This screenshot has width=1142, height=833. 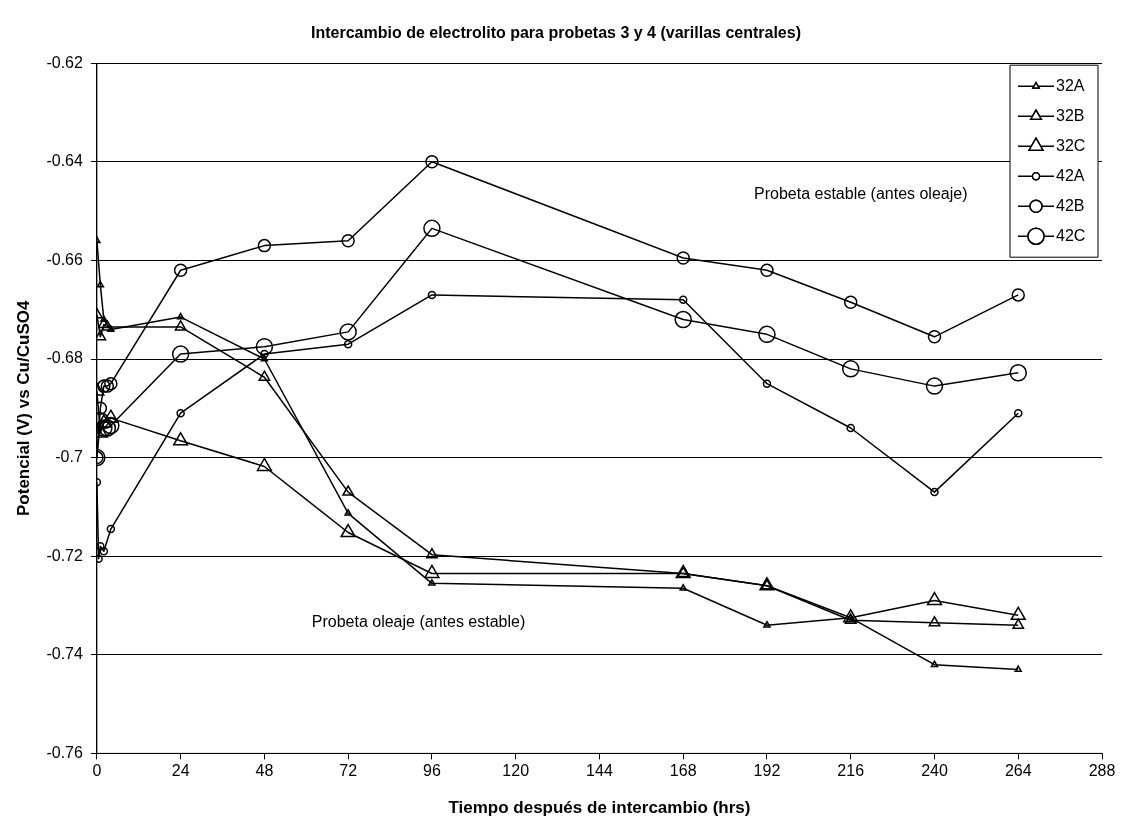 I want to click on y-tick-label: -0.64, so click(x=64, y=161).